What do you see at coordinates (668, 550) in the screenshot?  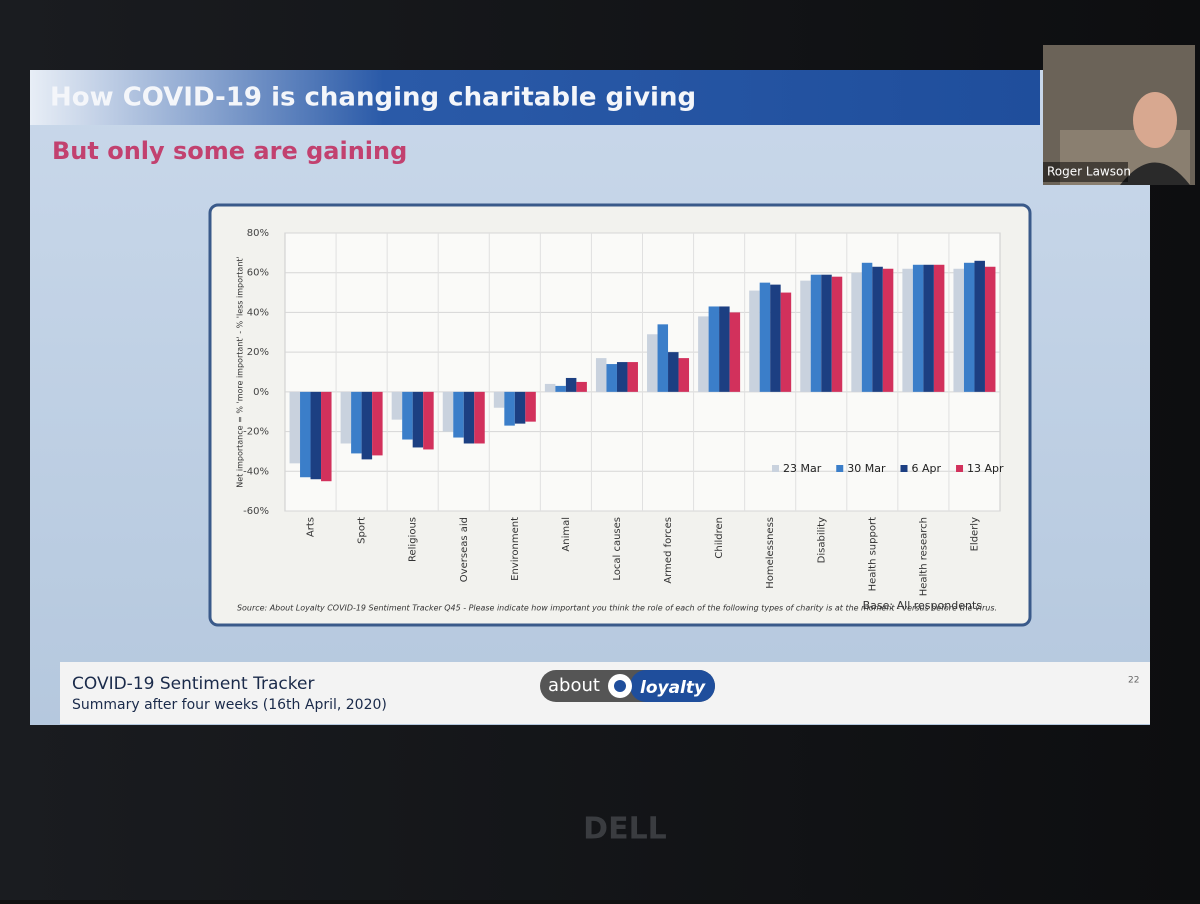 I see `x-tick-label: Armed forces` at bounding box center [668, 550].